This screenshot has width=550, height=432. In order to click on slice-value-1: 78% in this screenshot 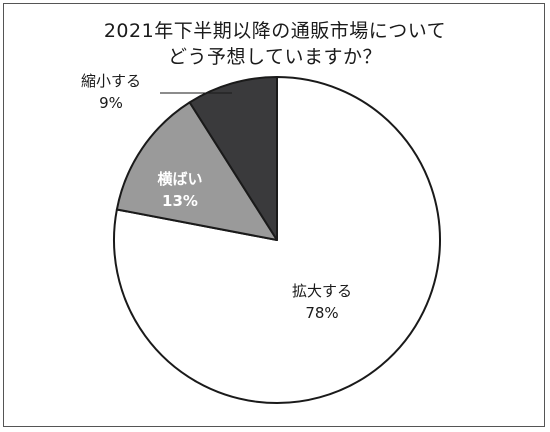, I will do `click(321, 313)`.